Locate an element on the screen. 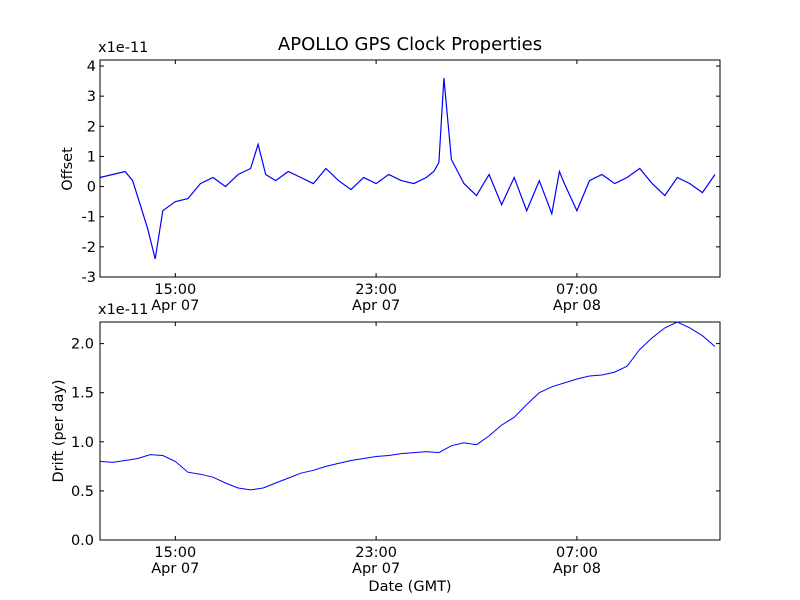 This screenshot has width=800, height=600. offset-xtick-time: 07:00 is located at coordinates (577, 290).